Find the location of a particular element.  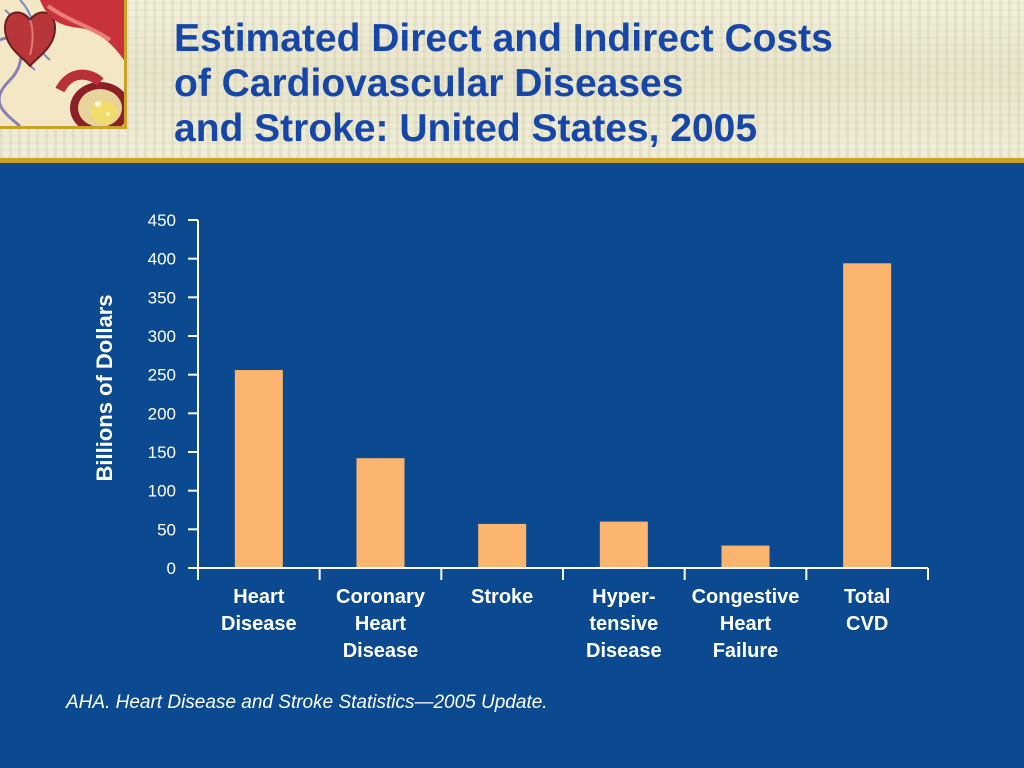

y-tick-label: 100 is located at coordinates (162, 491).